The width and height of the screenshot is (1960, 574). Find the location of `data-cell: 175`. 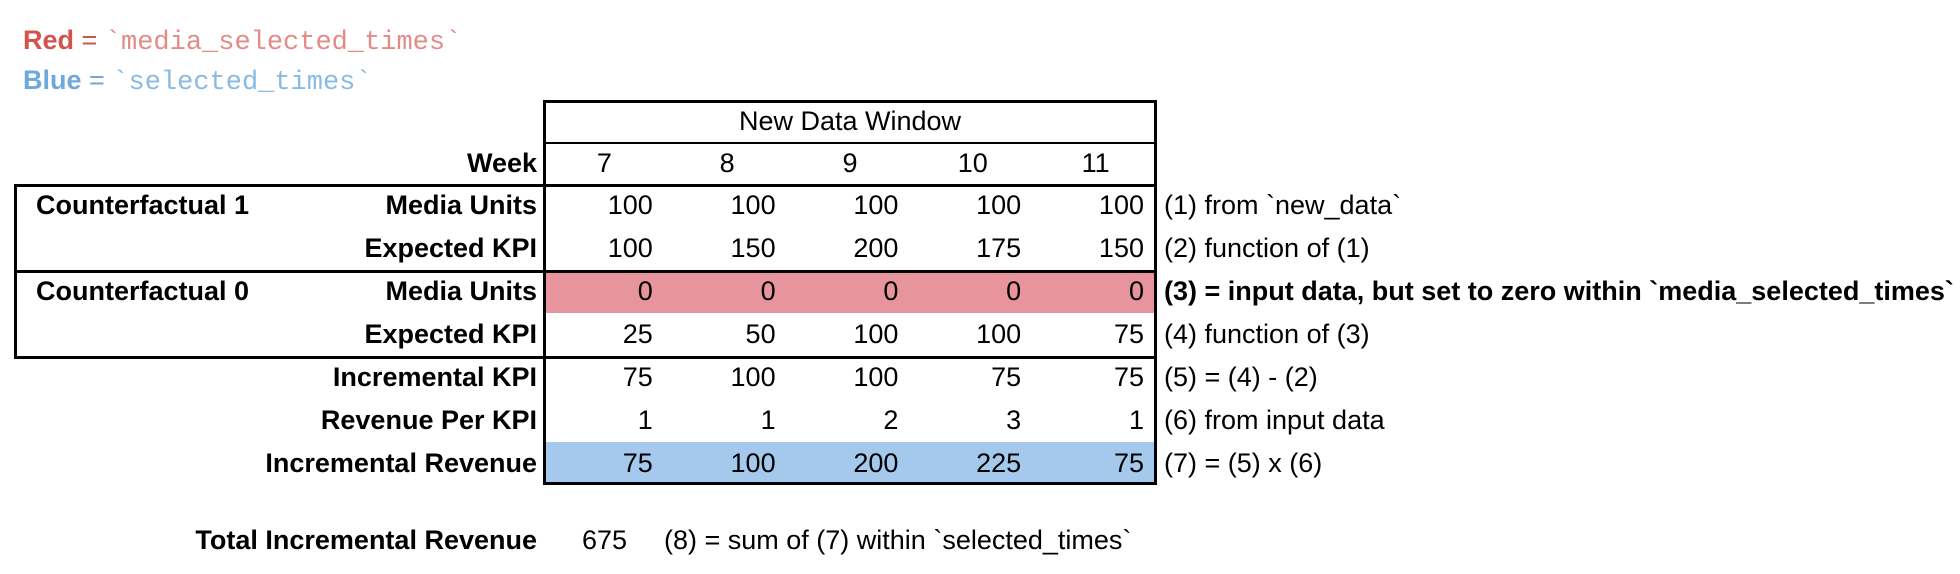

data-cell: 175 is located at coordinates (999, 248).